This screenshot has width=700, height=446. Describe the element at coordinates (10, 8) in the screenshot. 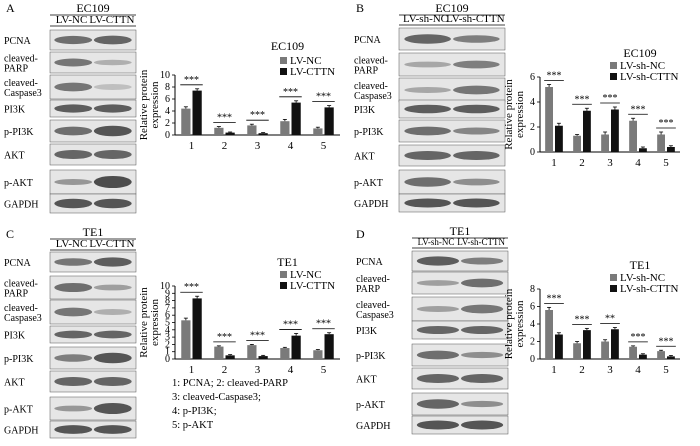

I see `panel-letter: A` at that location.